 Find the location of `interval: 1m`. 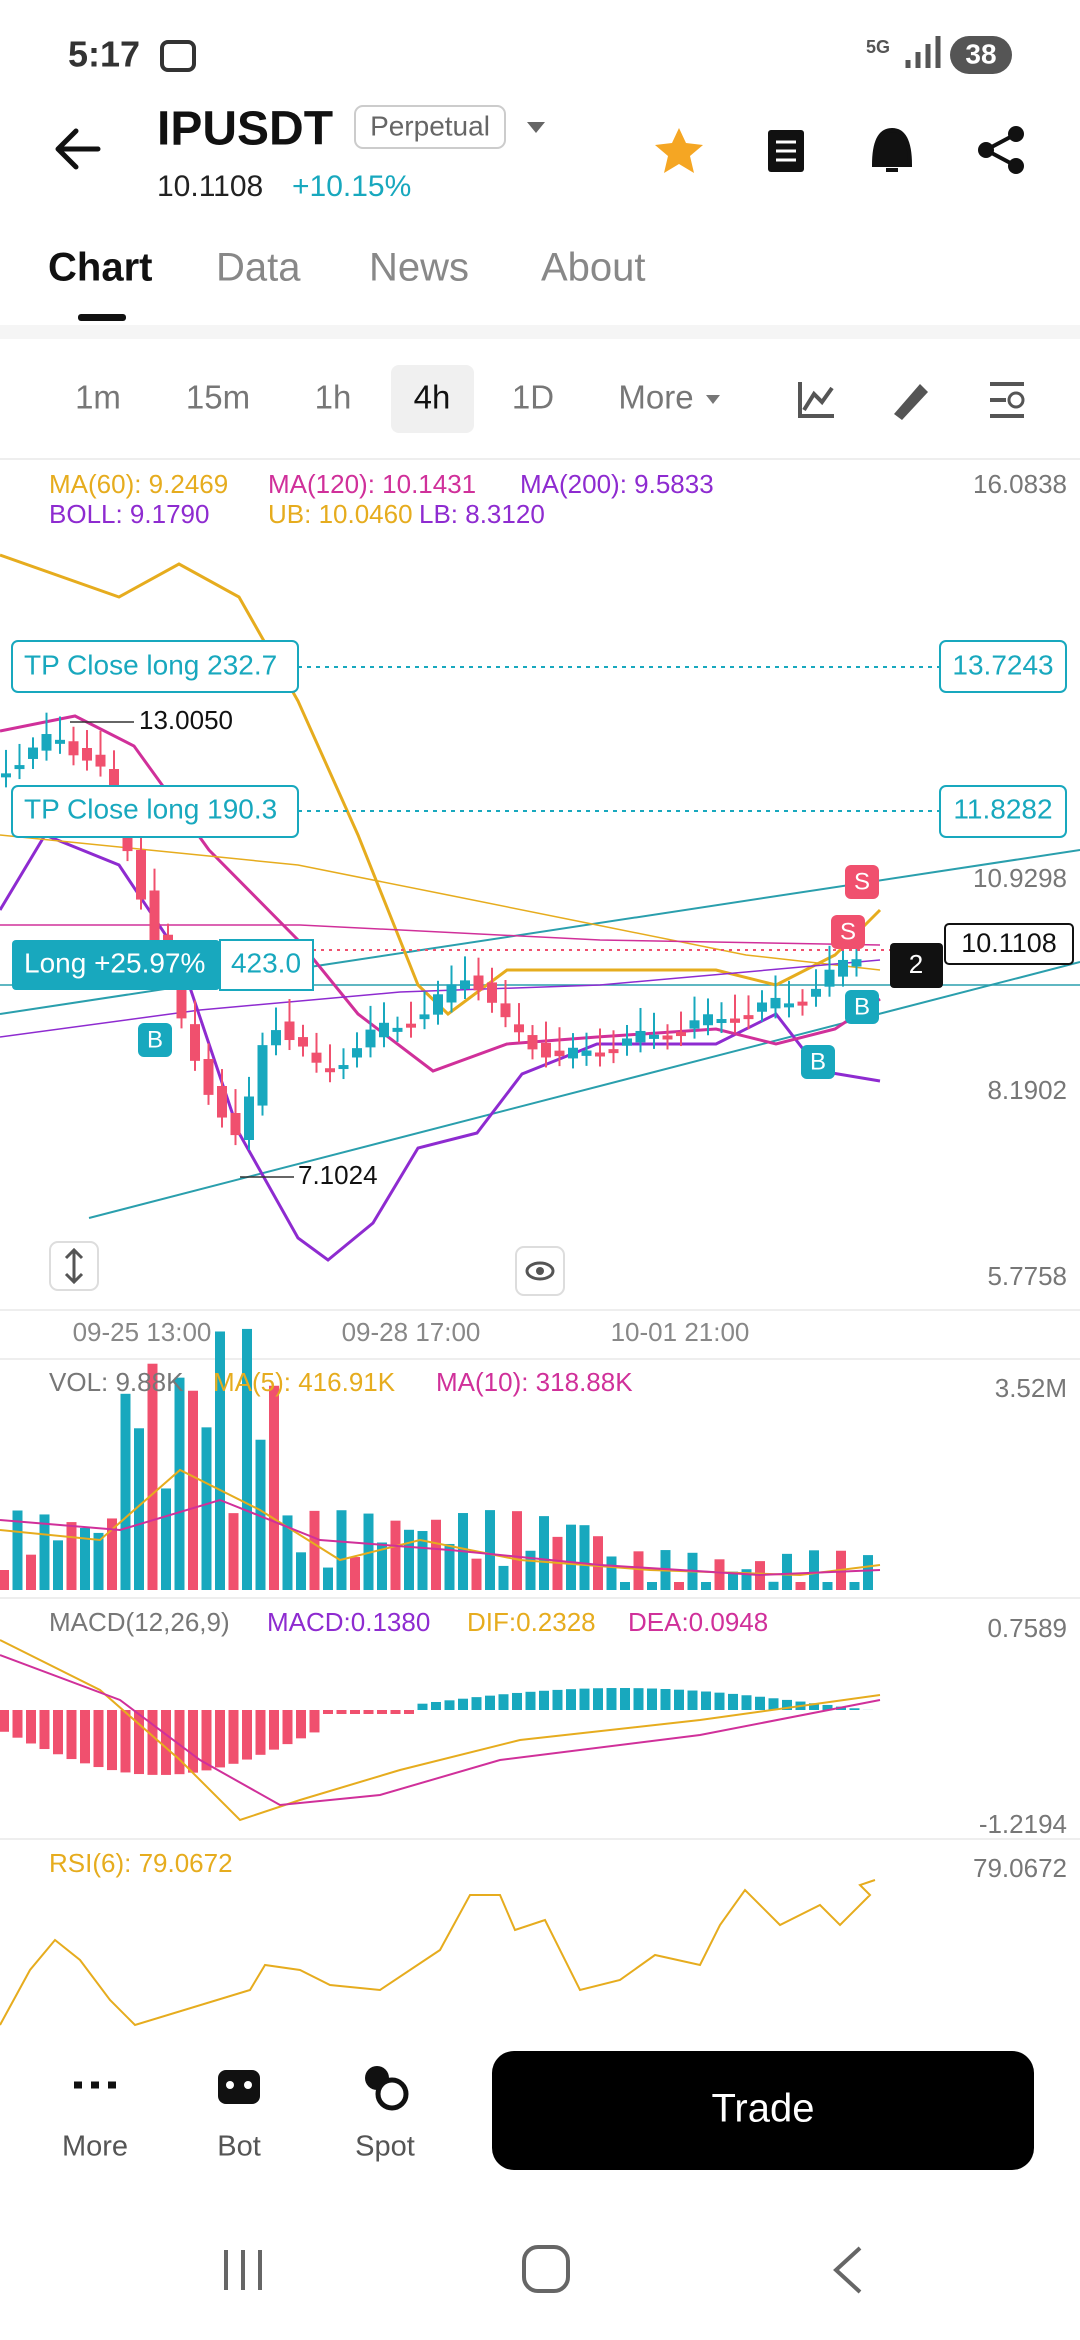

interval: 1m is located at coordinates (98, 397).